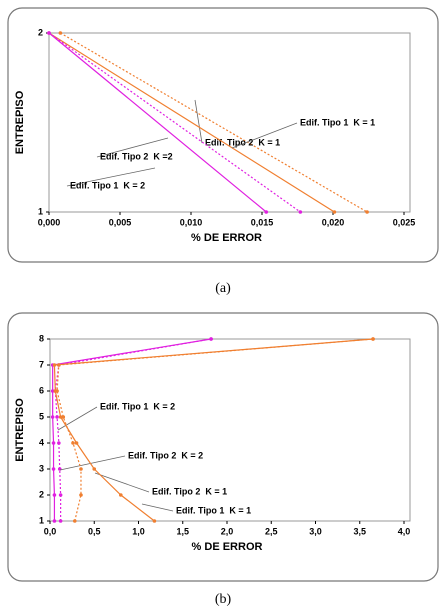  What do you see at coordinates (333, 222) in the screenshot?
I see `x-tick-label: 0,020` at bounding box center [333, 222].